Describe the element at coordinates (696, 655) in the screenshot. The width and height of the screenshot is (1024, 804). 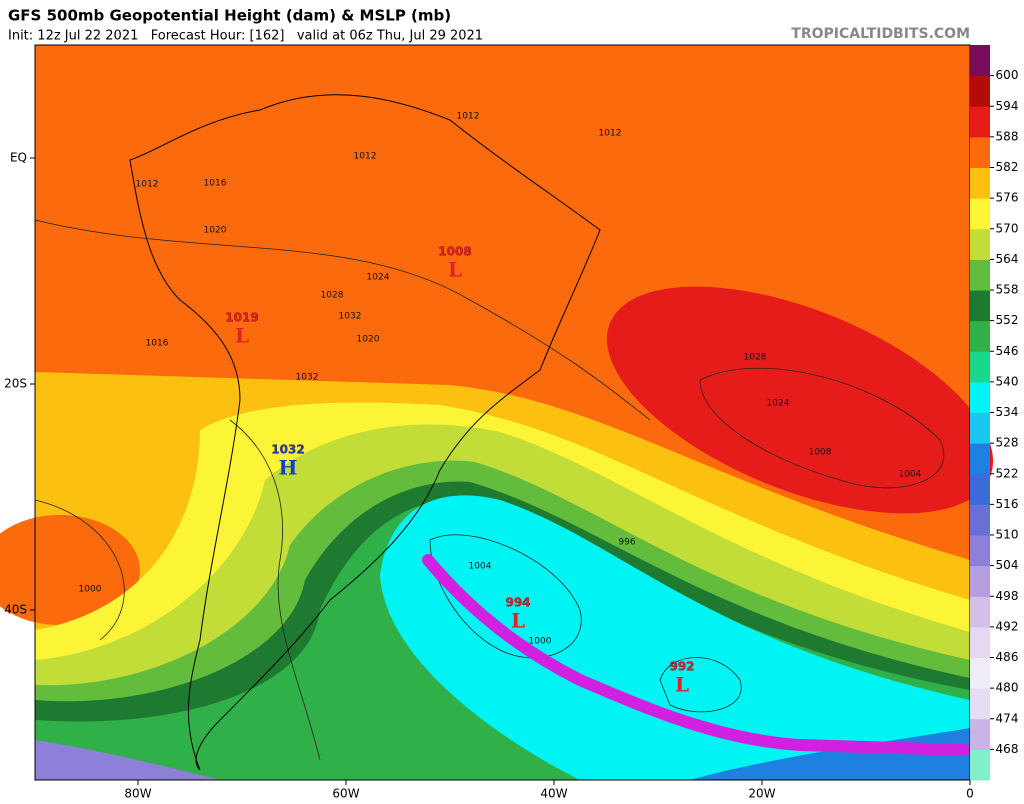
I see `storm-track` at that location.